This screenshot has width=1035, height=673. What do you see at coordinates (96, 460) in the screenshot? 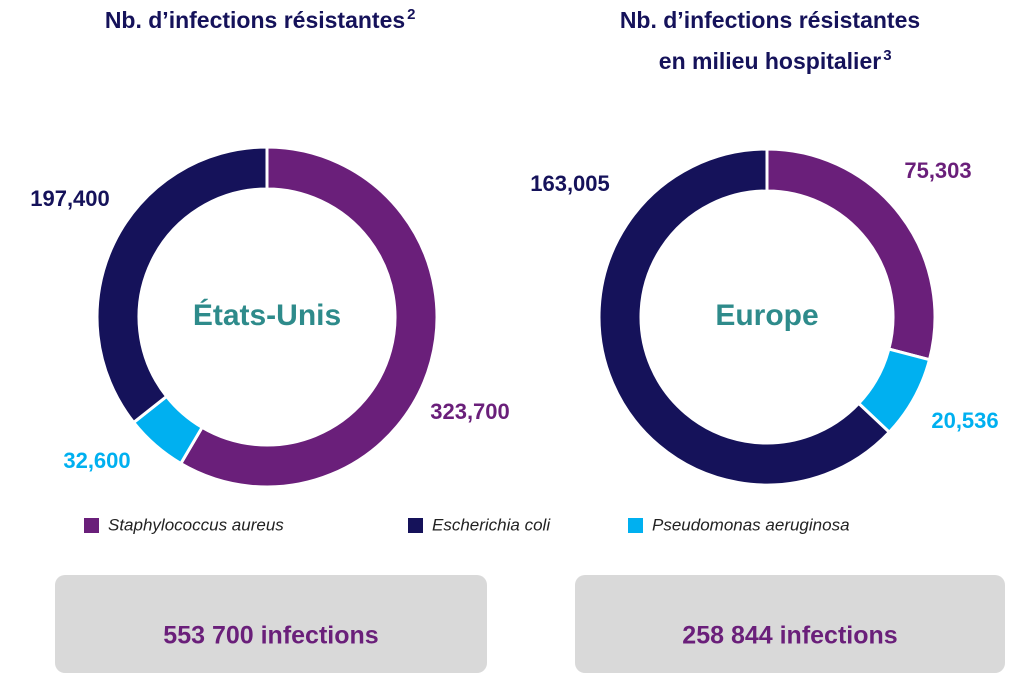
I see `value-label: 32,600` at bounding box center [96, 460].